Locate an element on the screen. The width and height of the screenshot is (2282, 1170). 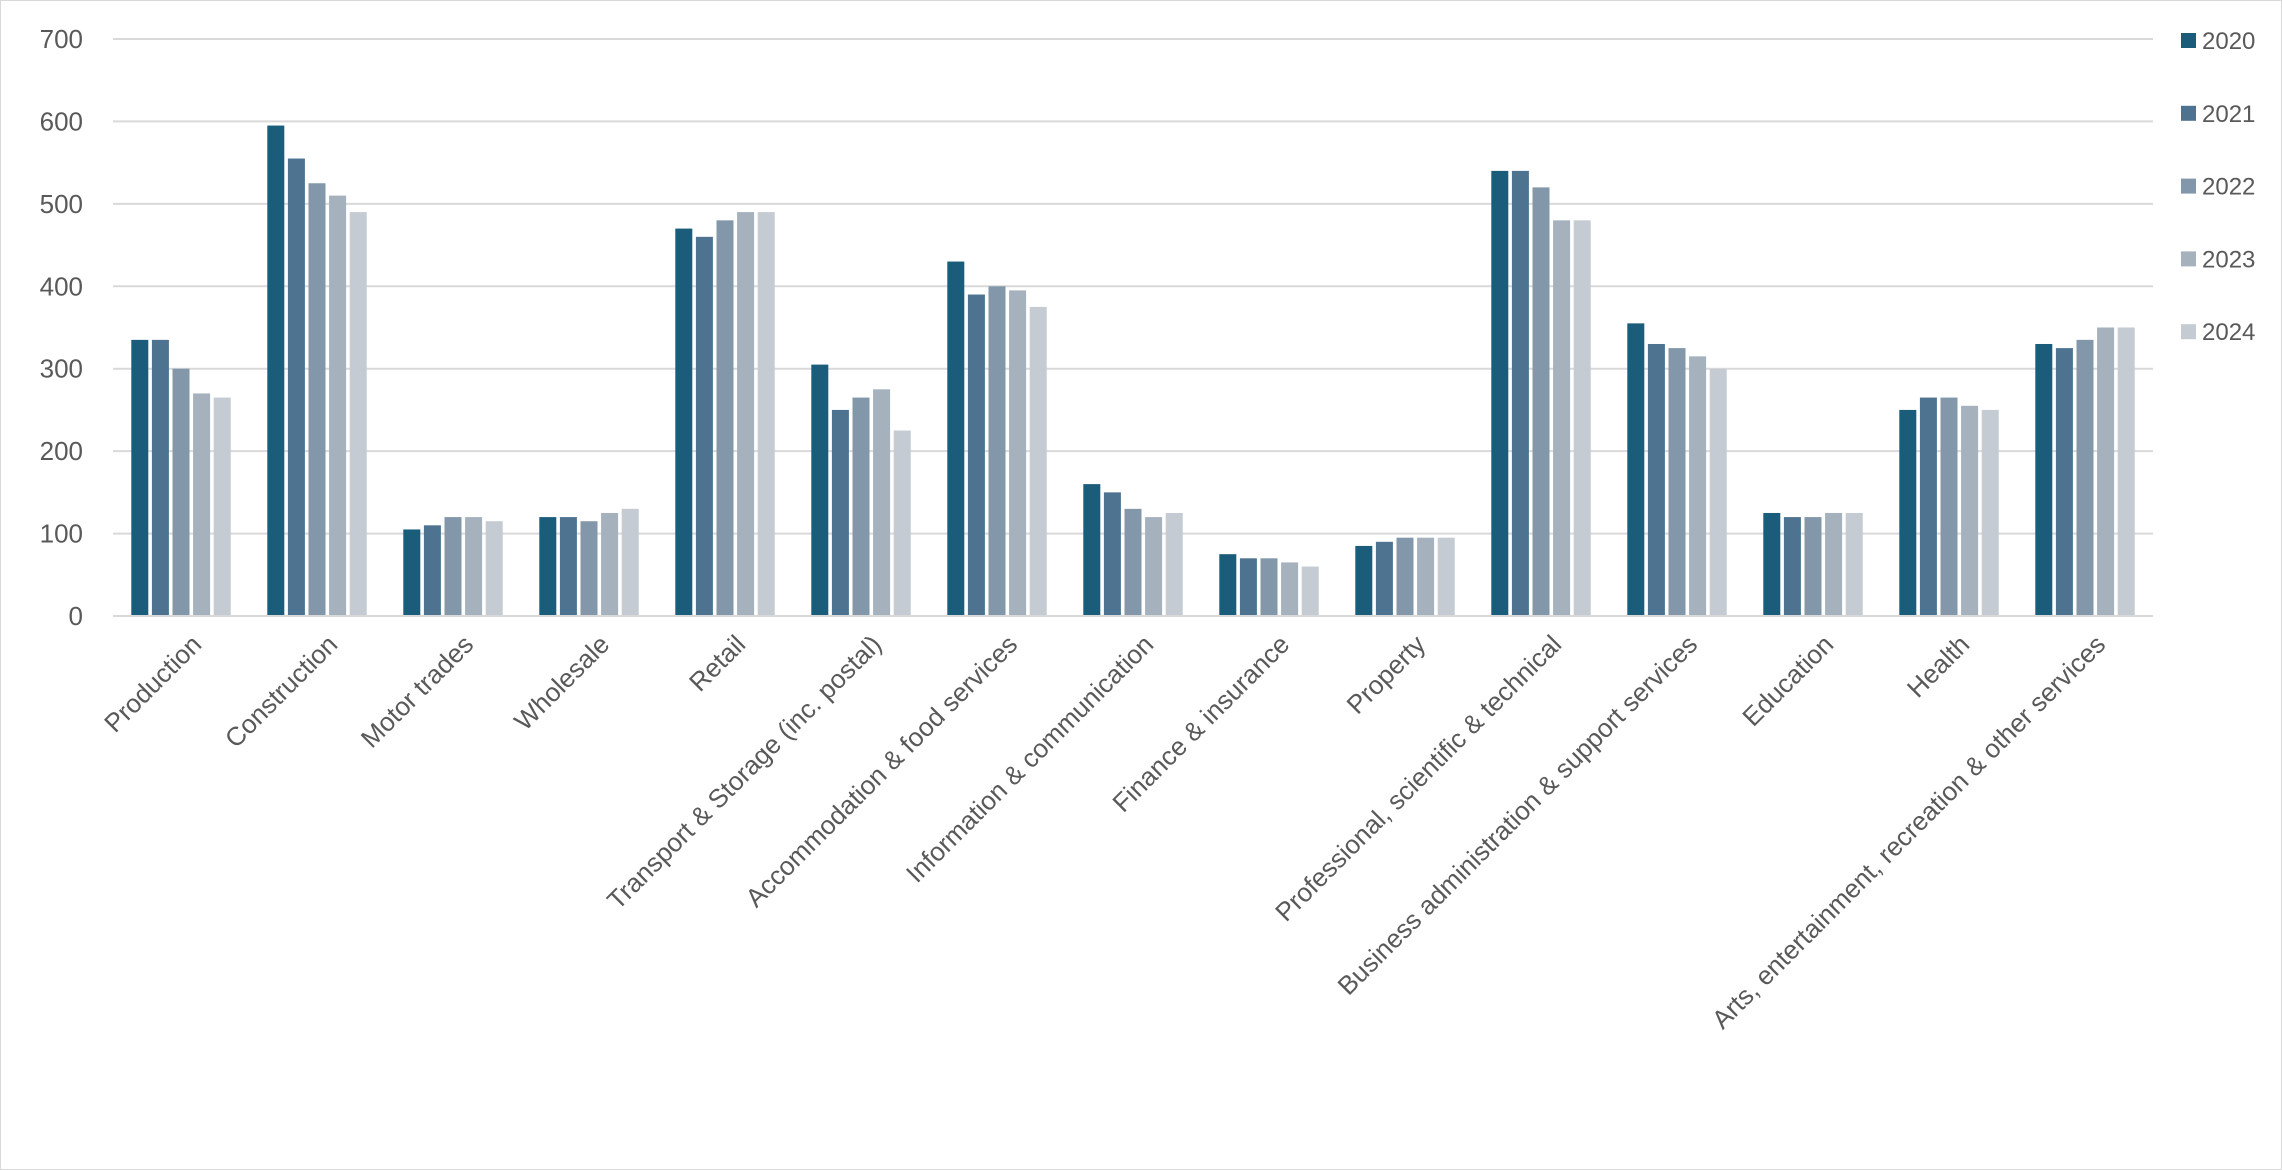
legend-label: 2020 is located at coordinates (2228, 41).